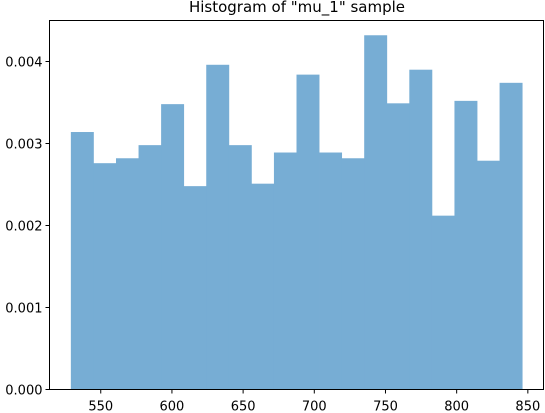 This screenshot has width=545, height=413. Describe the element at coordinates (385, 406) in the screenshot. I see `x-tick-label: 750` at that location.